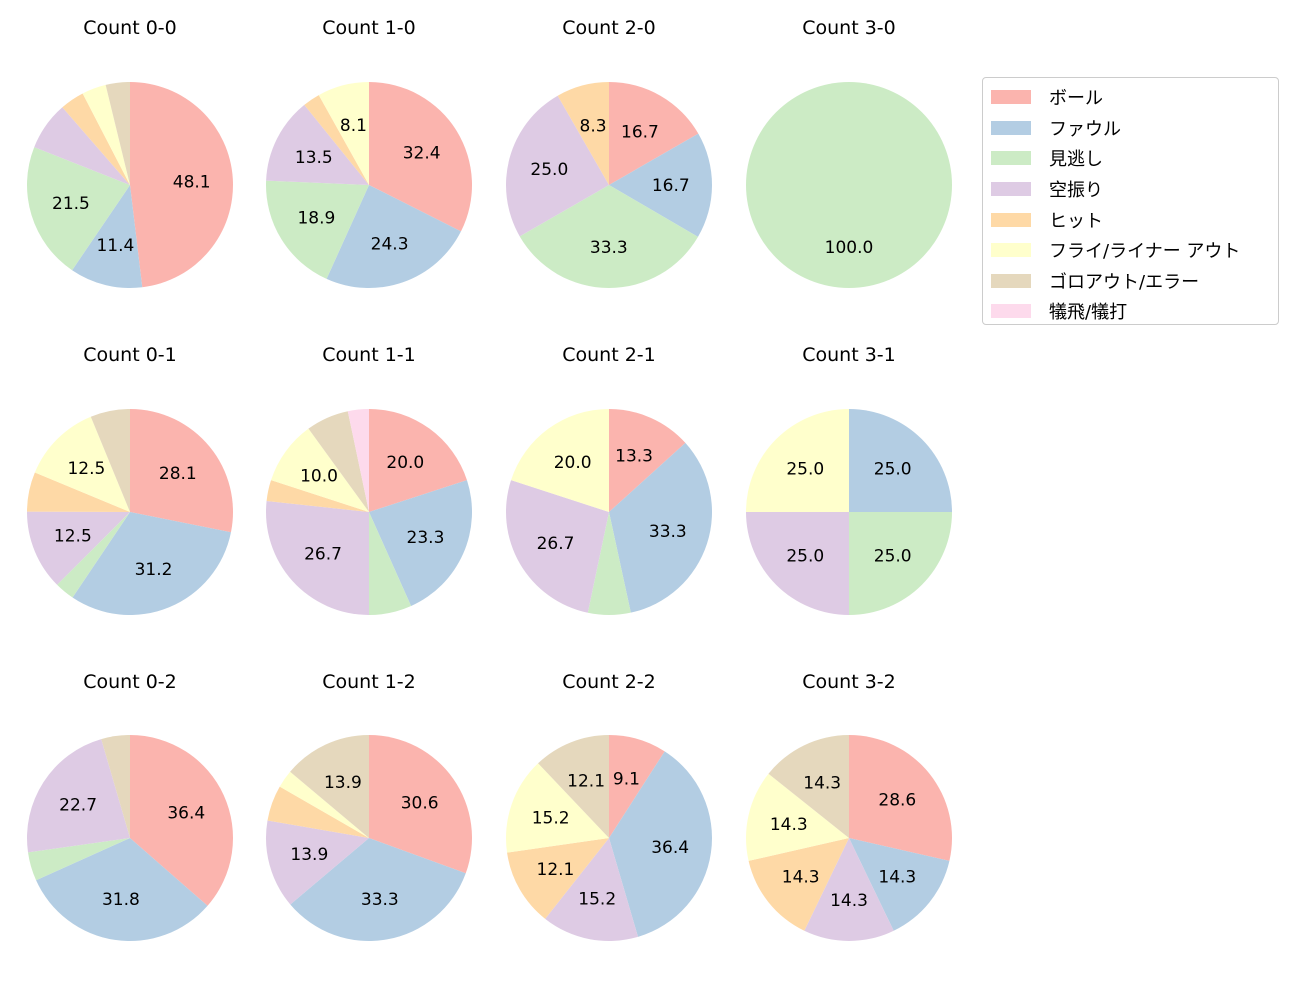  I want to click on slice-label: 24.3, so click(390, 244).